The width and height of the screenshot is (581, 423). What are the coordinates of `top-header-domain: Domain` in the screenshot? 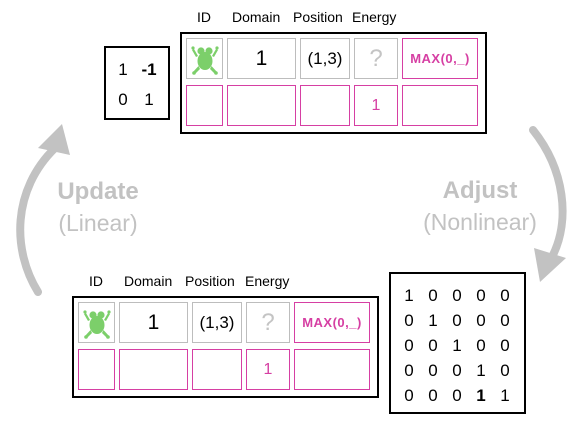 It's located at (256, 17).